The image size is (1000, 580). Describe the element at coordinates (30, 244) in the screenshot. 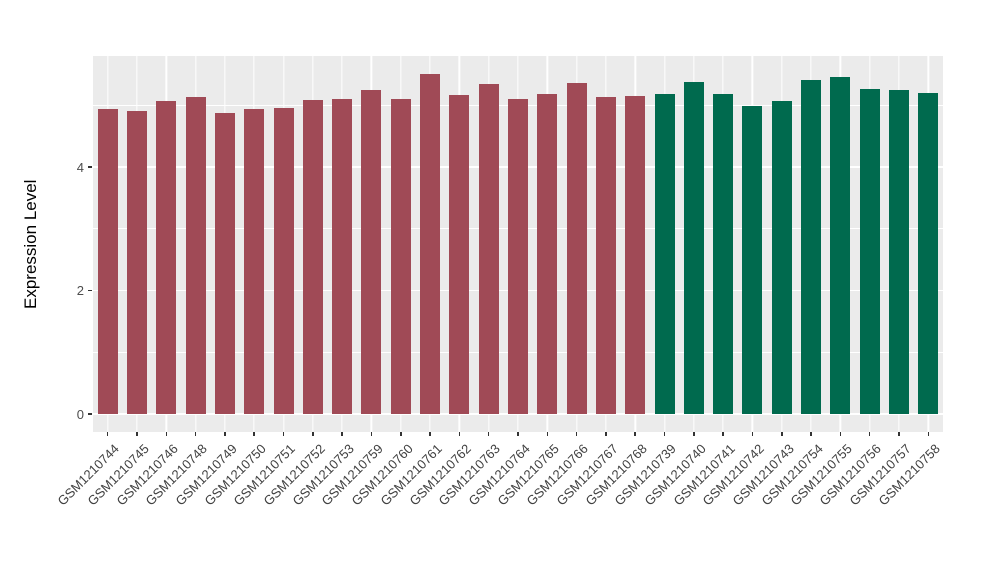

I see `y-axis-title: Expression Level` at that location.